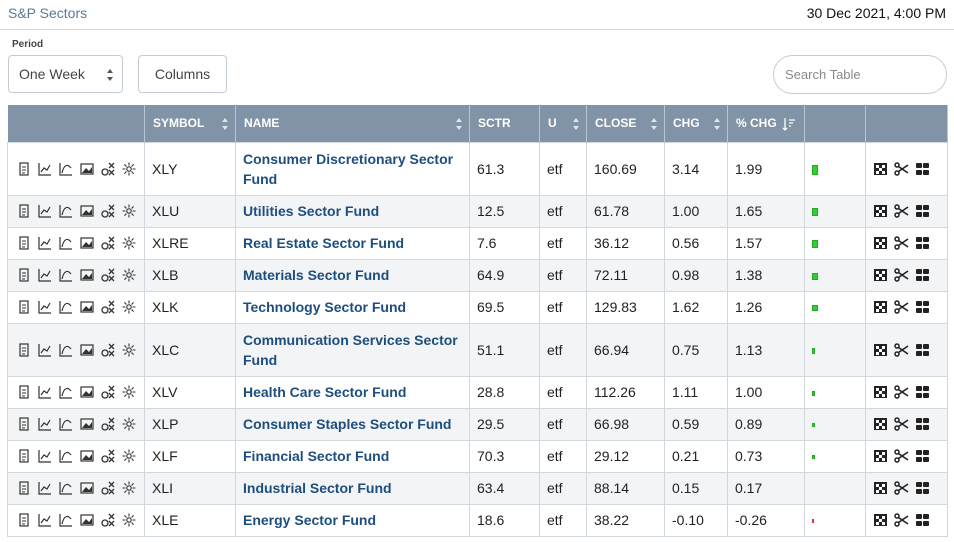  I want to click on columns-button: Columns, so click(182, 74).